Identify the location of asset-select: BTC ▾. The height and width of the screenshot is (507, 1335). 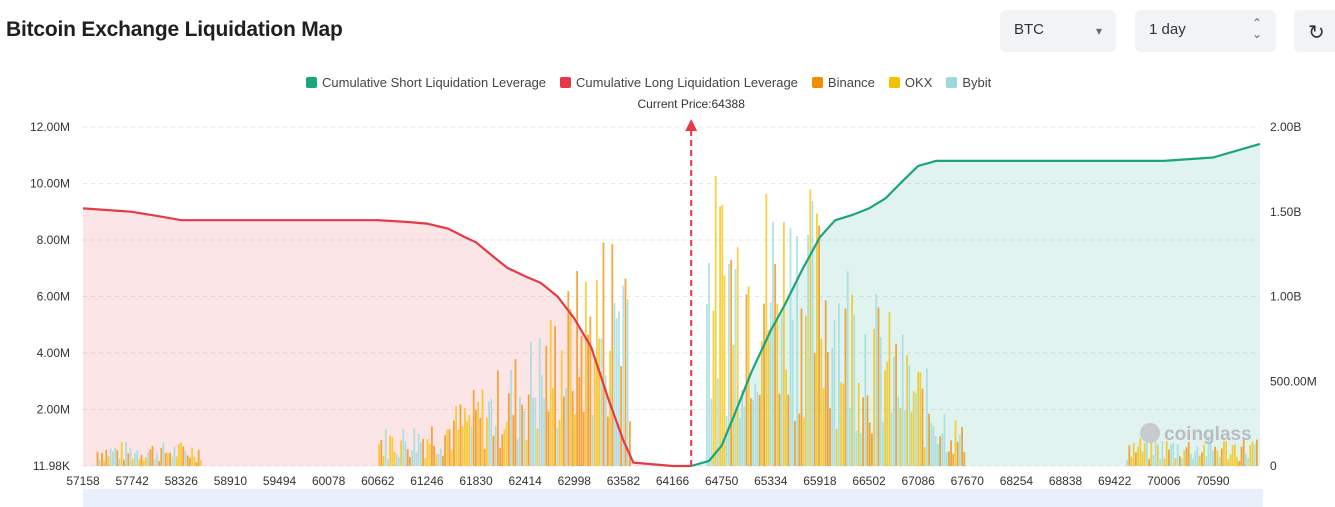
(1058, 31).